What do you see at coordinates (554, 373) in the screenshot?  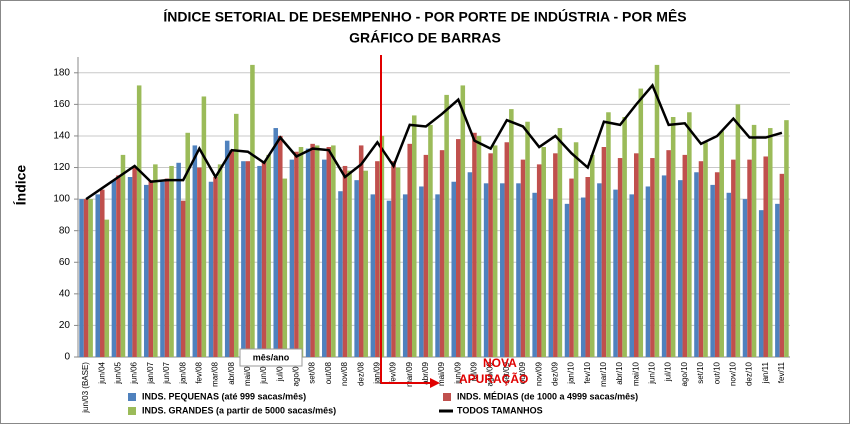 I see `x-tick-label: dez/09` at bounding box center [554, 373].